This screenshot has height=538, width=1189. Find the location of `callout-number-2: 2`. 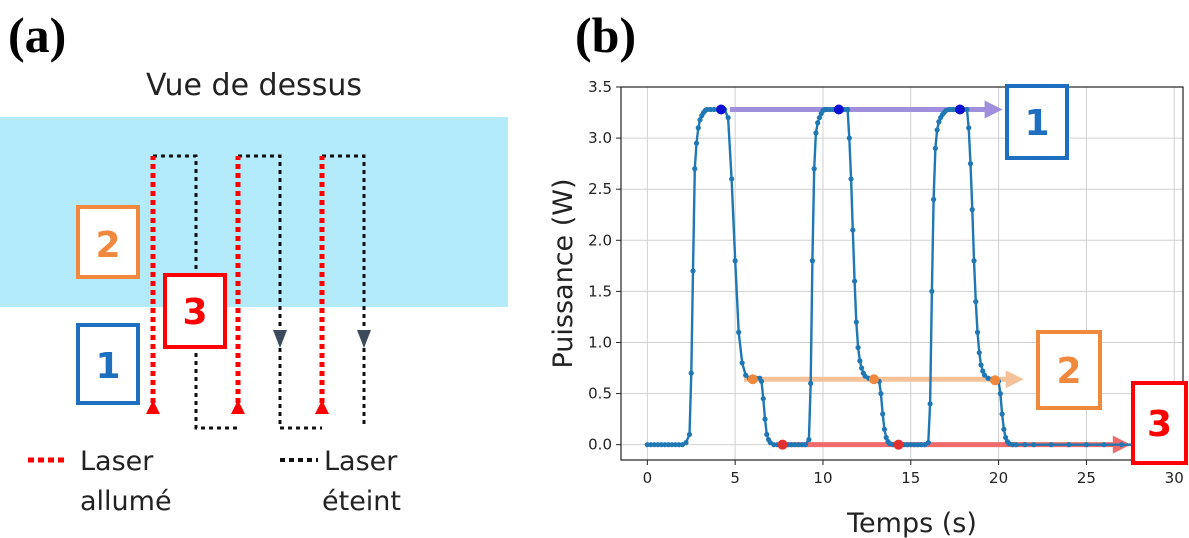

callout-number-2: 2 is located at coordinates (1068, 371).